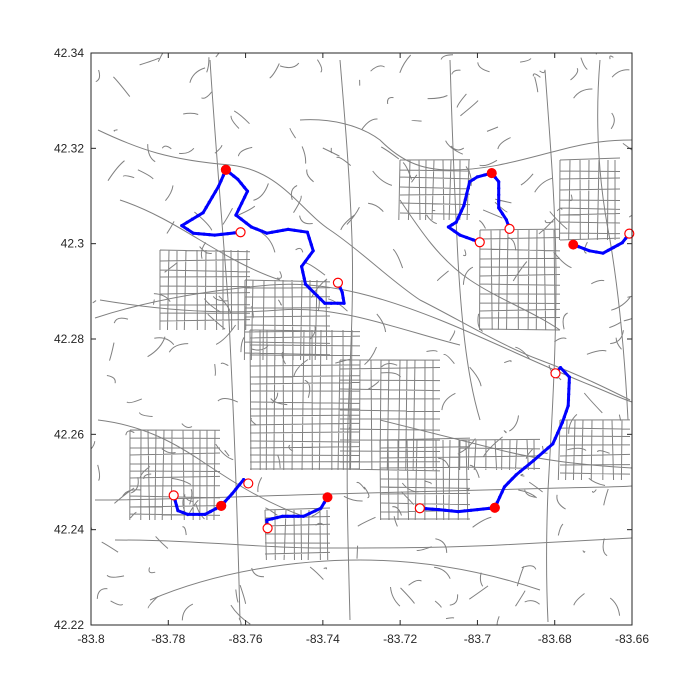 This screenshot has height=700, width=700. I want to click on y-tick-label: 42.22, so click(69, 625).